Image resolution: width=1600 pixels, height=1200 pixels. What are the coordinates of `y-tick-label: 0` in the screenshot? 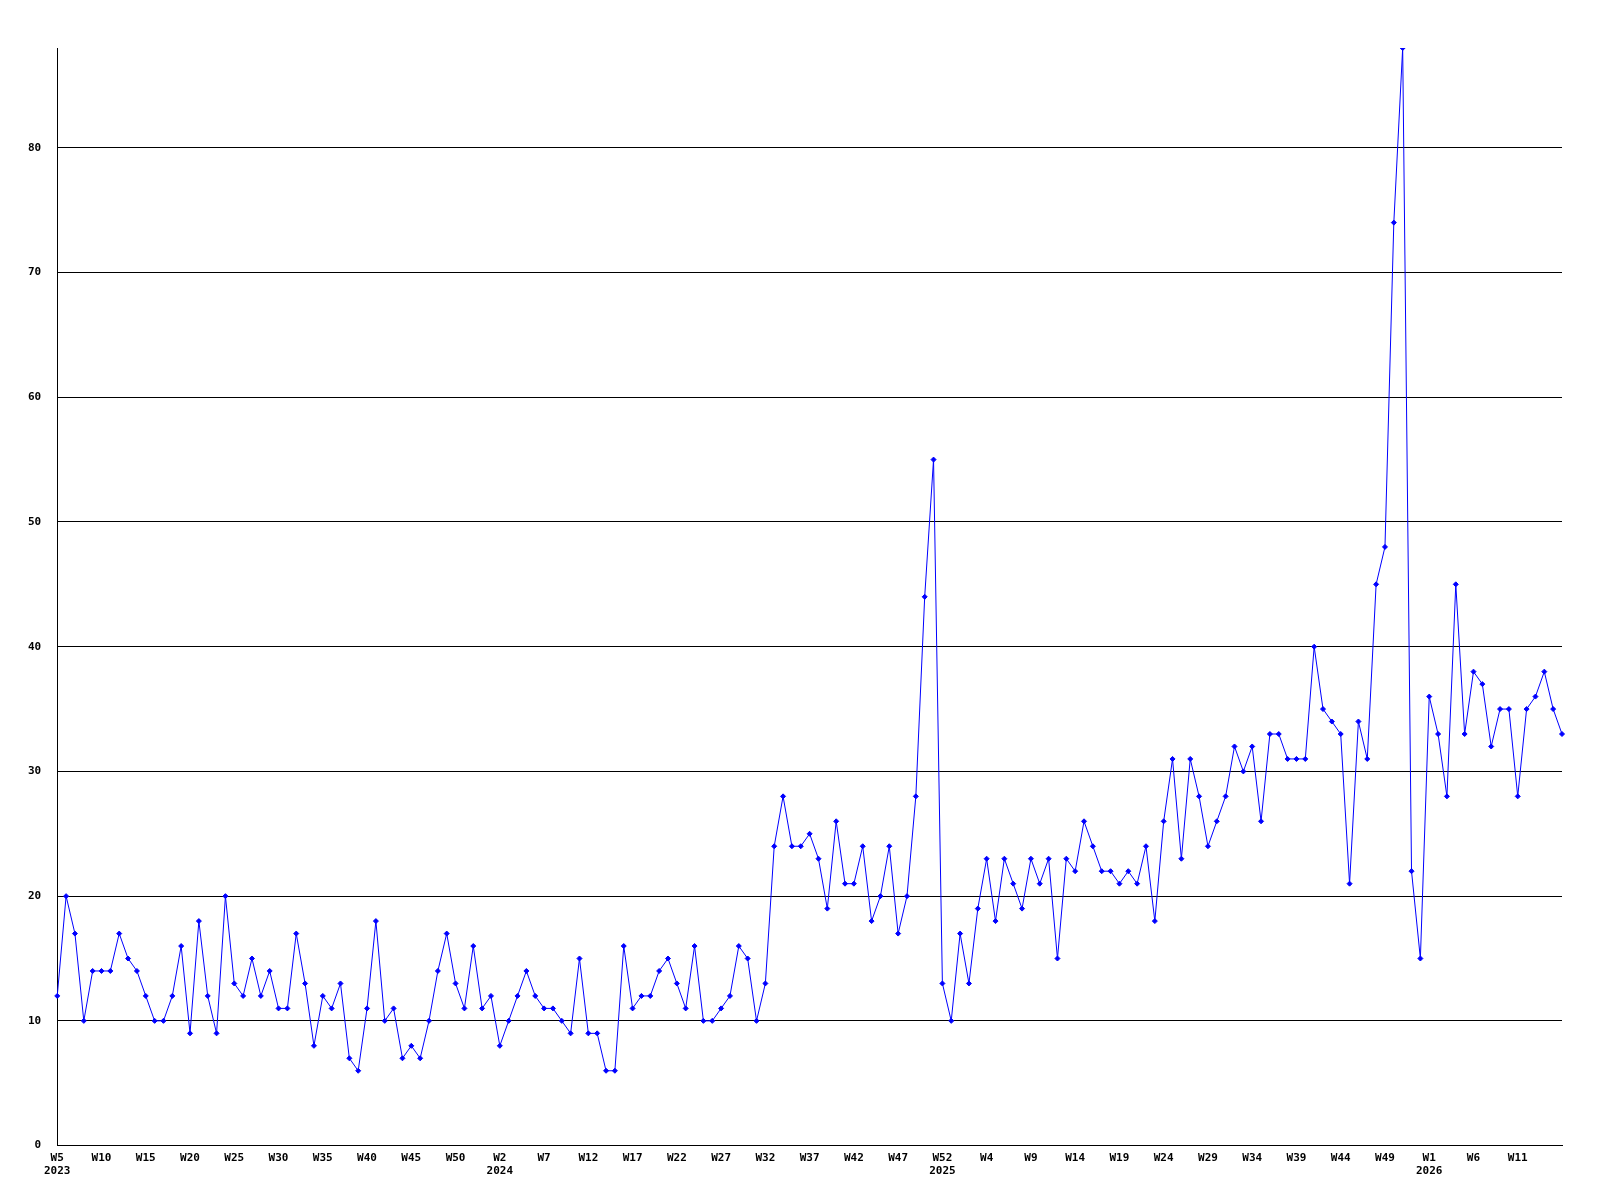 It's located at (38, 1145).